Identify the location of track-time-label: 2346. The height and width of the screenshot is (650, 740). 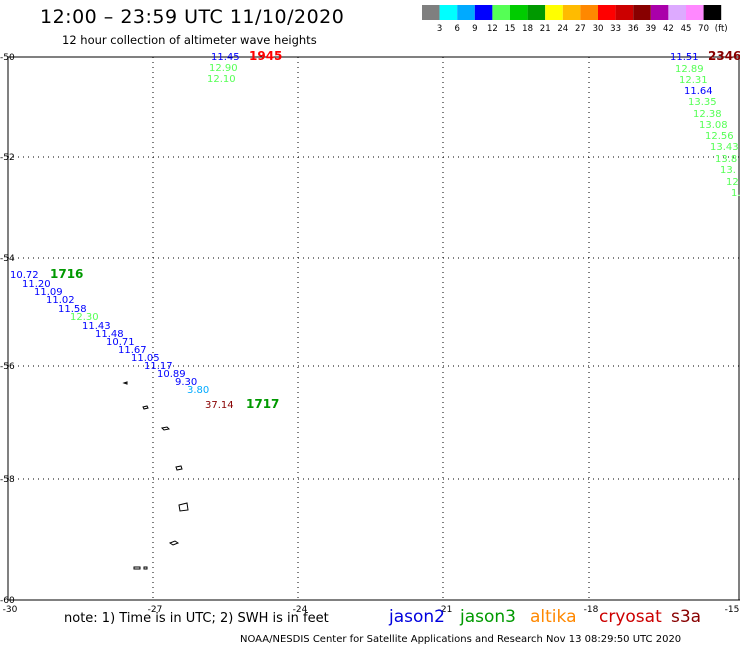
(724, 56).